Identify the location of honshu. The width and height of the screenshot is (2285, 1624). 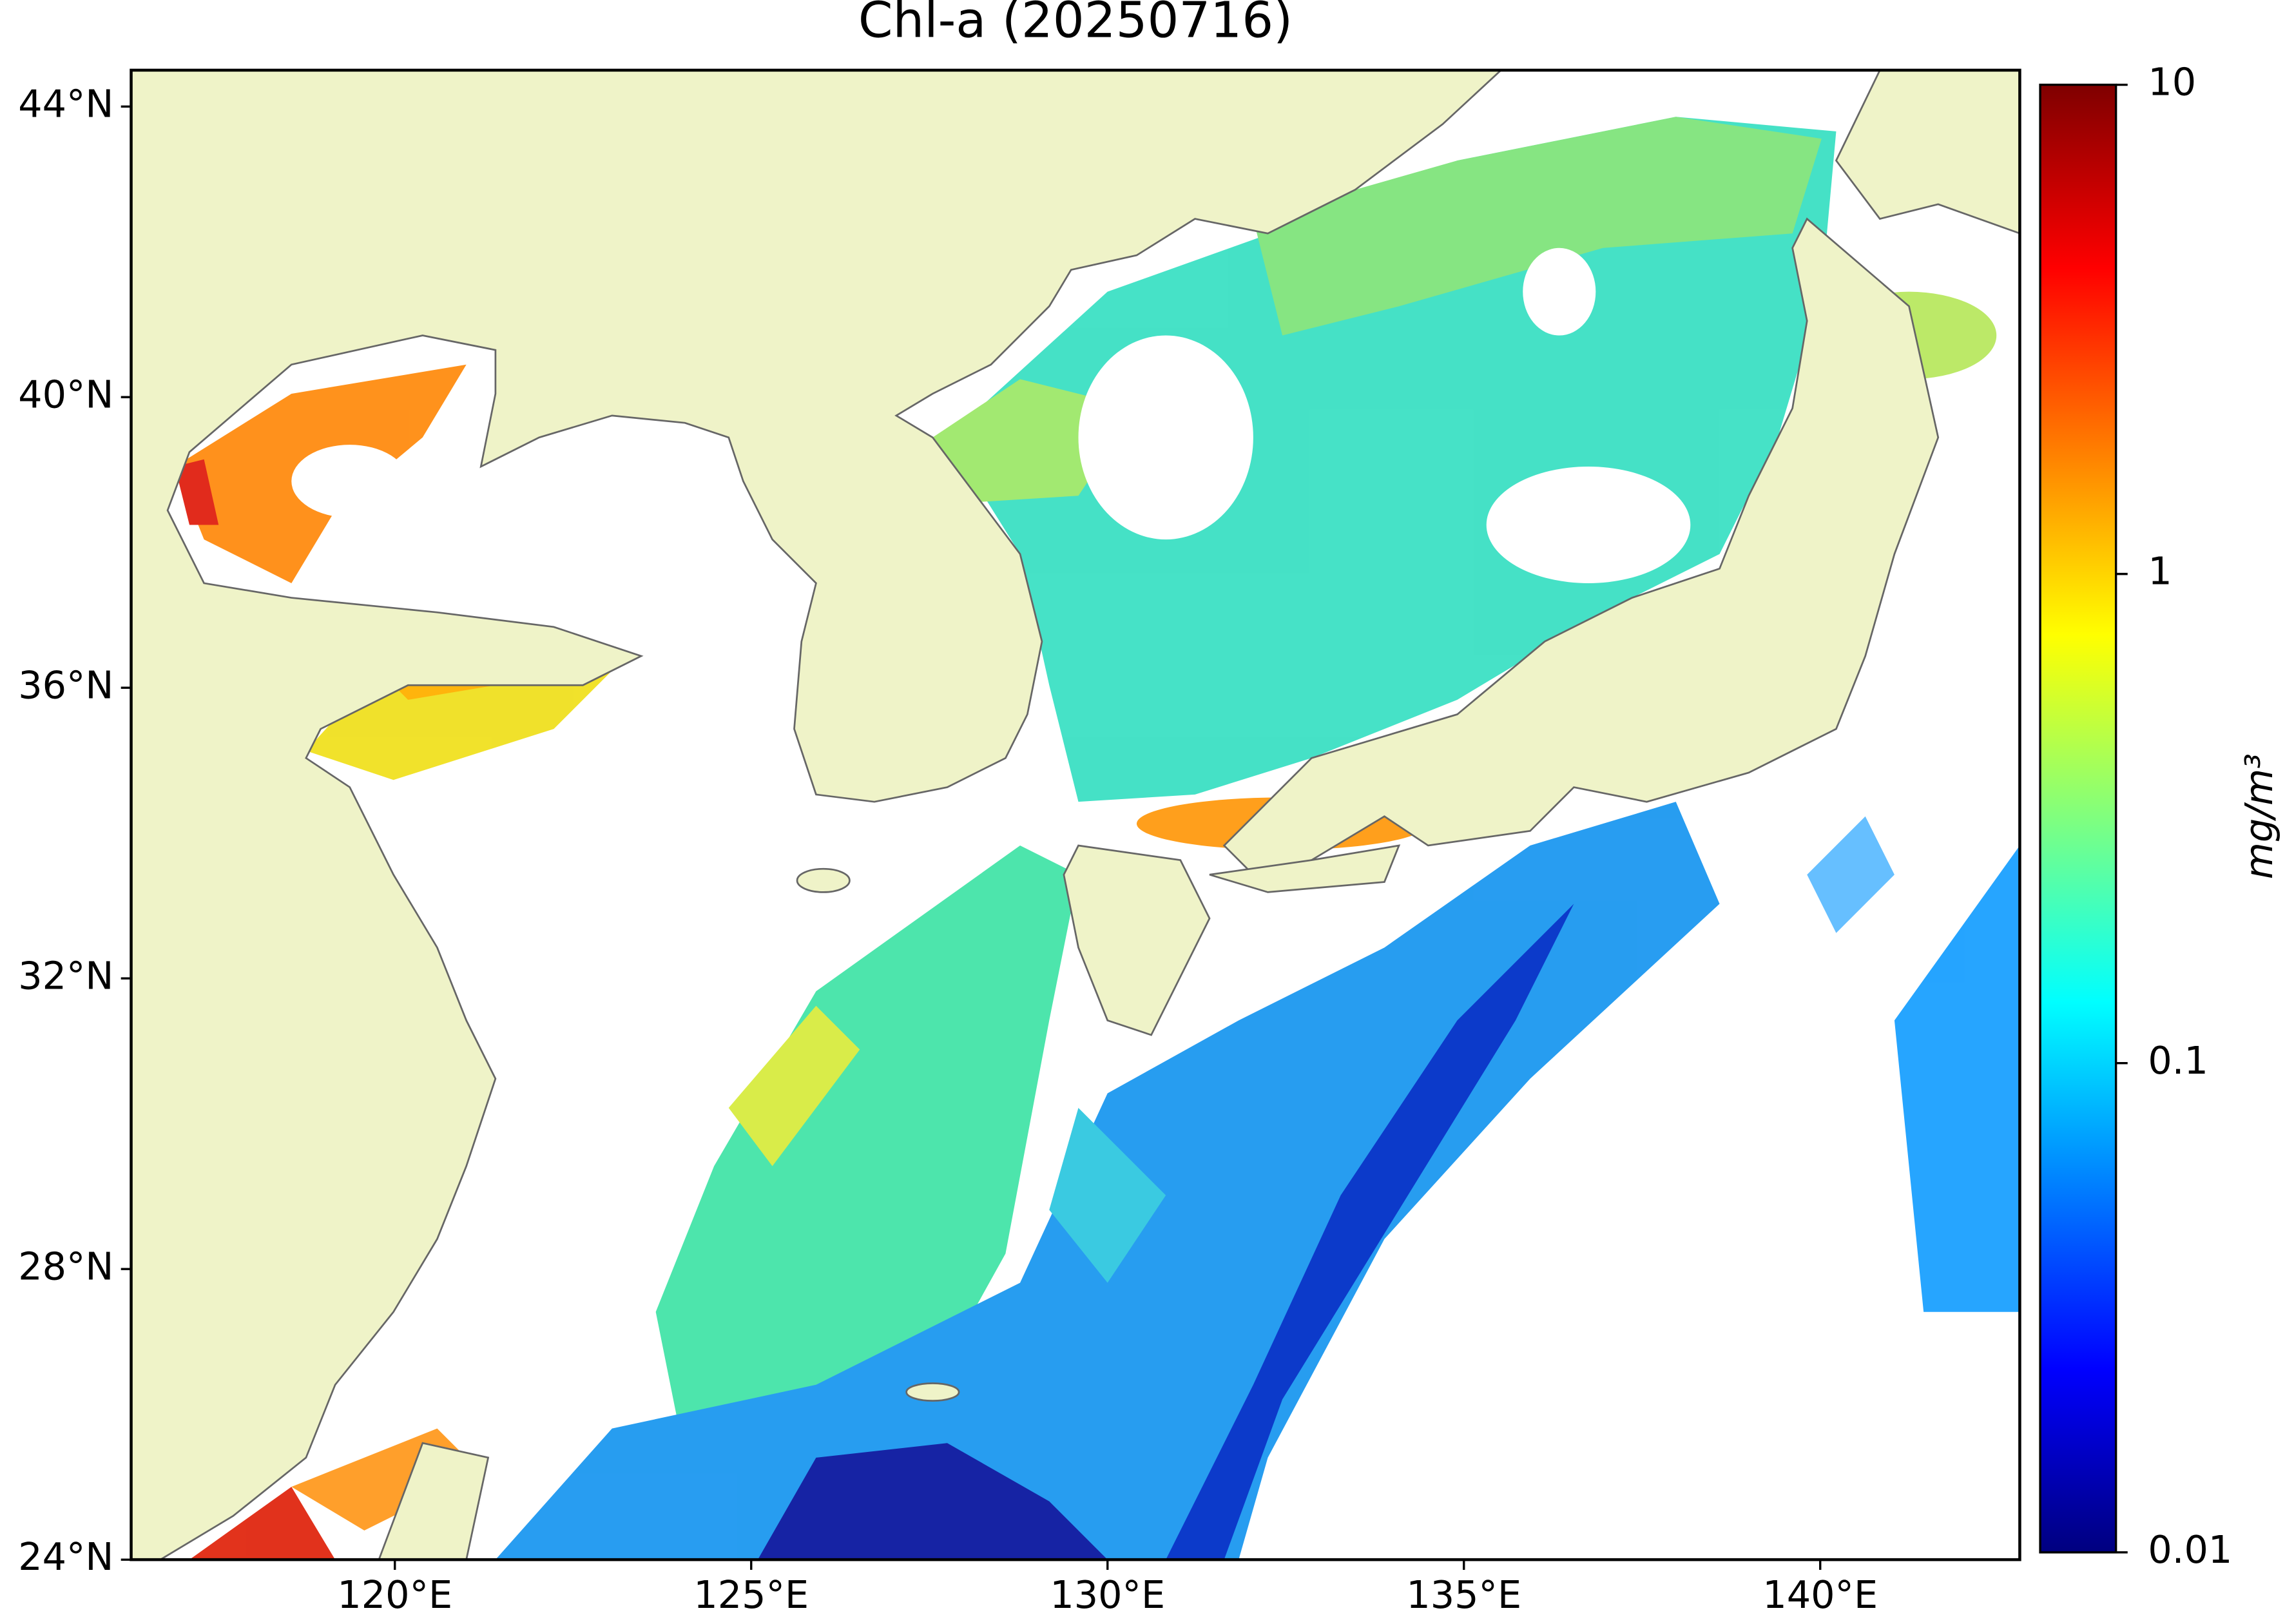
(1581, 546).